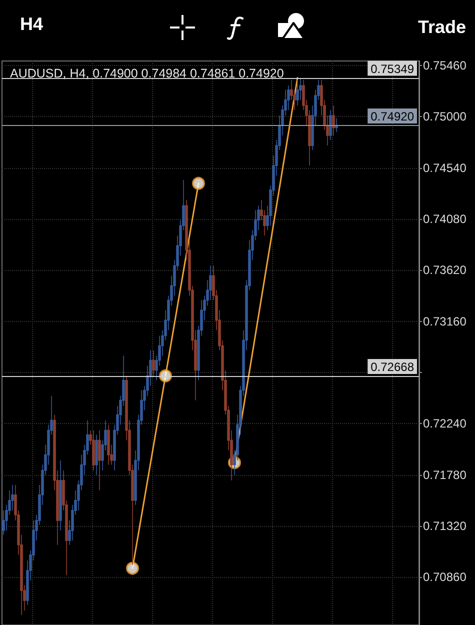  I want to click on y-tick-label: 0.75000, so click(445, 117).